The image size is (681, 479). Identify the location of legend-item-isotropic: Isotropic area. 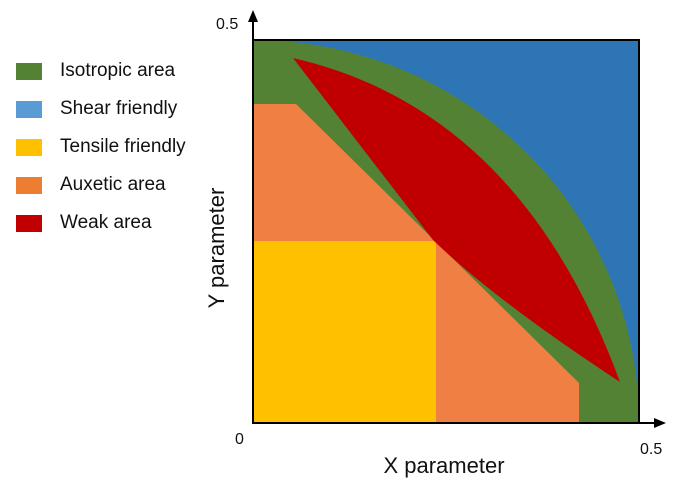
(101, 71).